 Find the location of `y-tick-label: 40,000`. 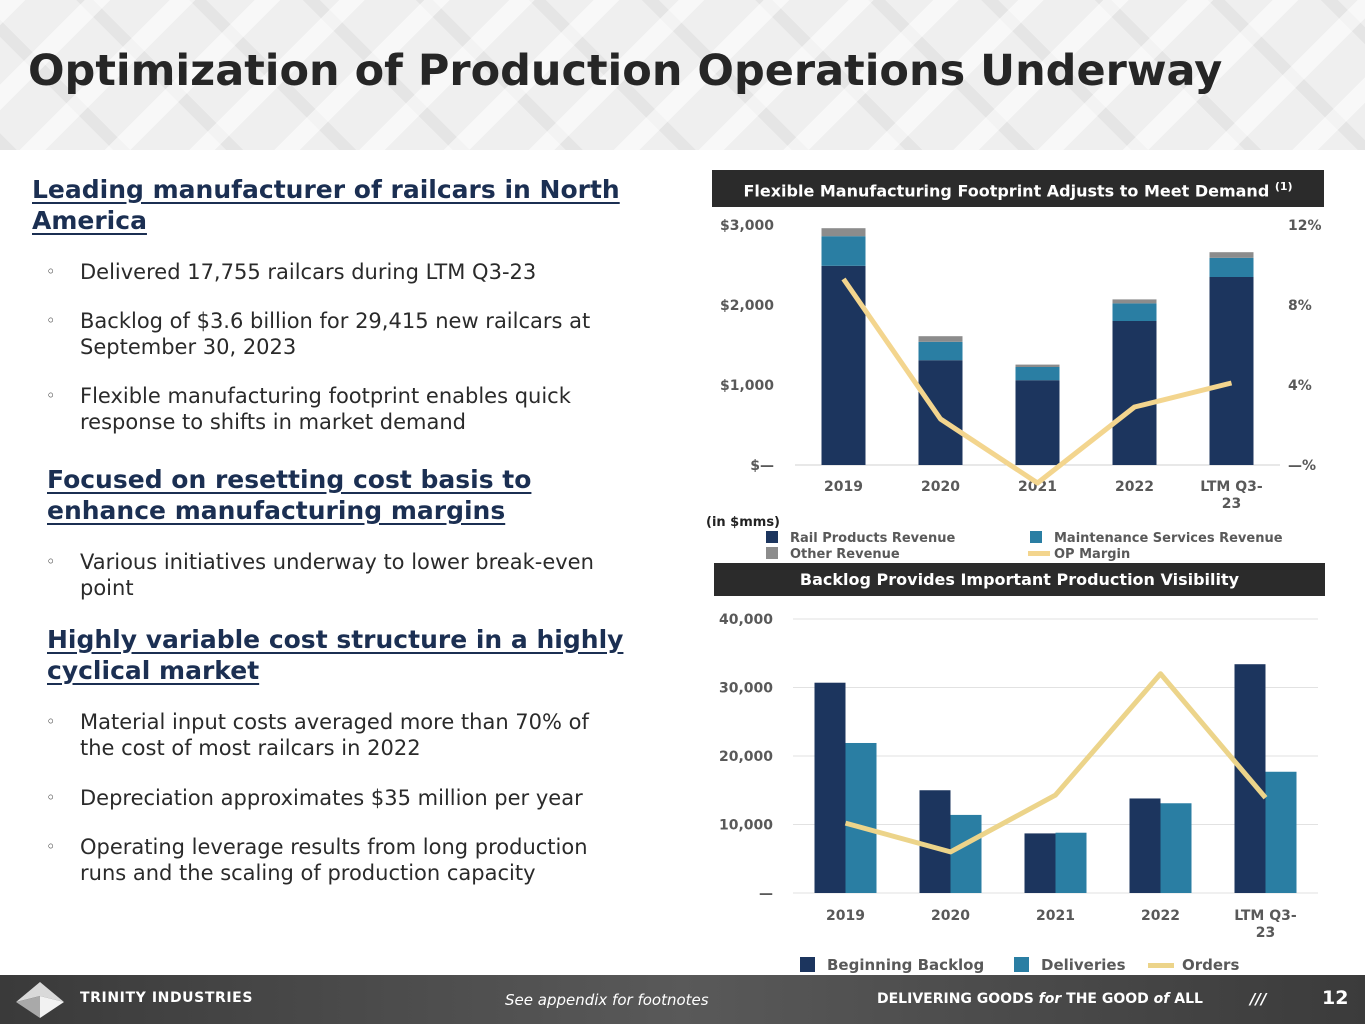

y-tick-label: 40,000 is located at coordinates (746, 620).